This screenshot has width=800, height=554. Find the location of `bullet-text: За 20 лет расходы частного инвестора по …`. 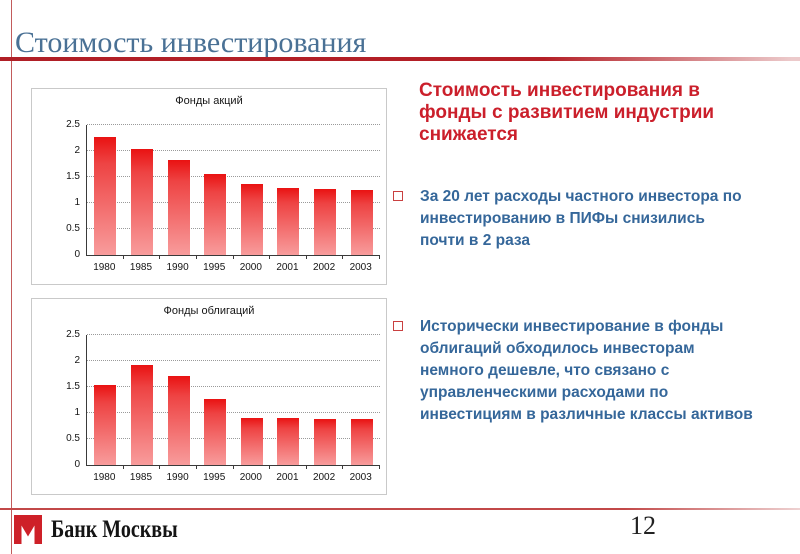

bullet-text: За 20 лет расходы частного инвестора по … is located at coordinates (581, 218).